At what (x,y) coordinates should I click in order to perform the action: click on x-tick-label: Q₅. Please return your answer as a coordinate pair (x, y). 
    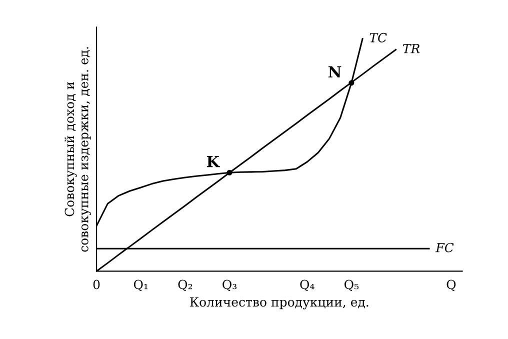
    Looking at the image, I should click on (351, 286).